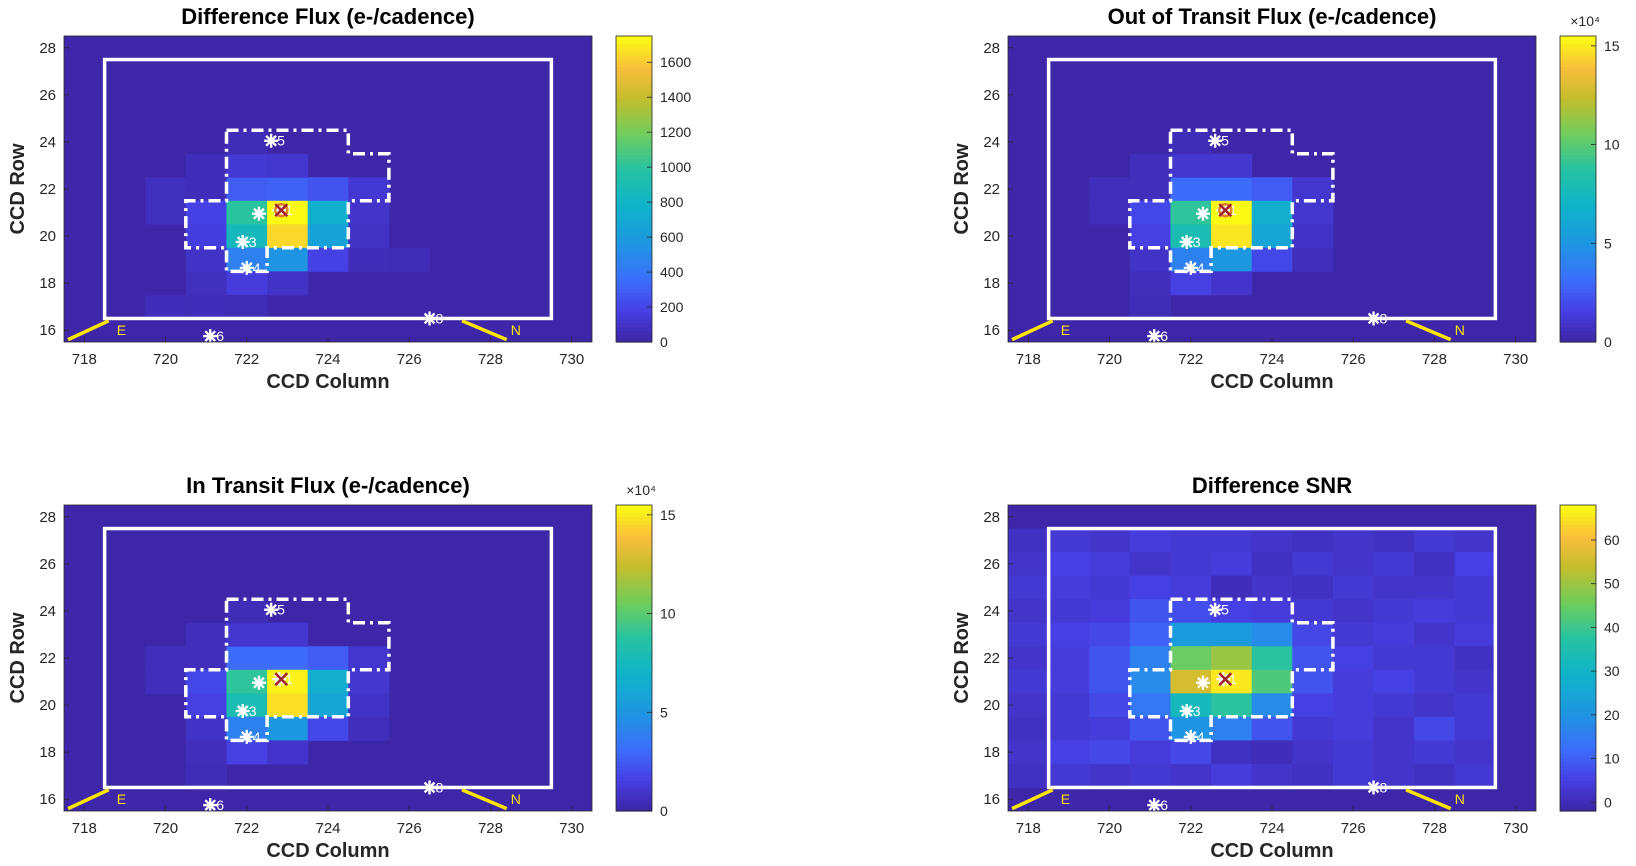 This screenshot has width=1636, height=866. I want to click on colorbar-frame, so click(634, 658).